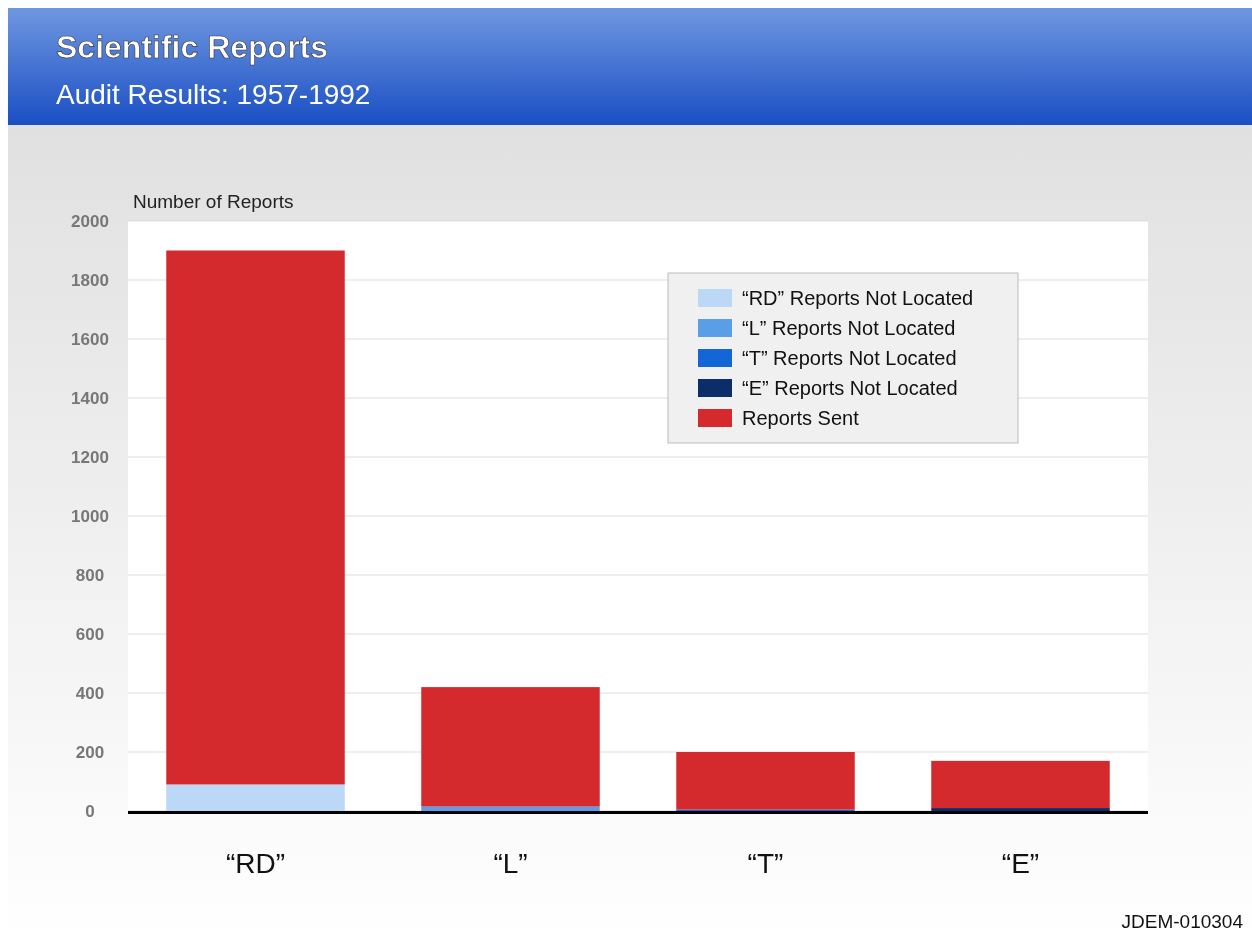 The width and height of the screenshot is (1252, 936). What do you see at coordinates (90, 398) in the screenshot?
I see `y-tick-label: 1400` at bounding box center [90, 398].